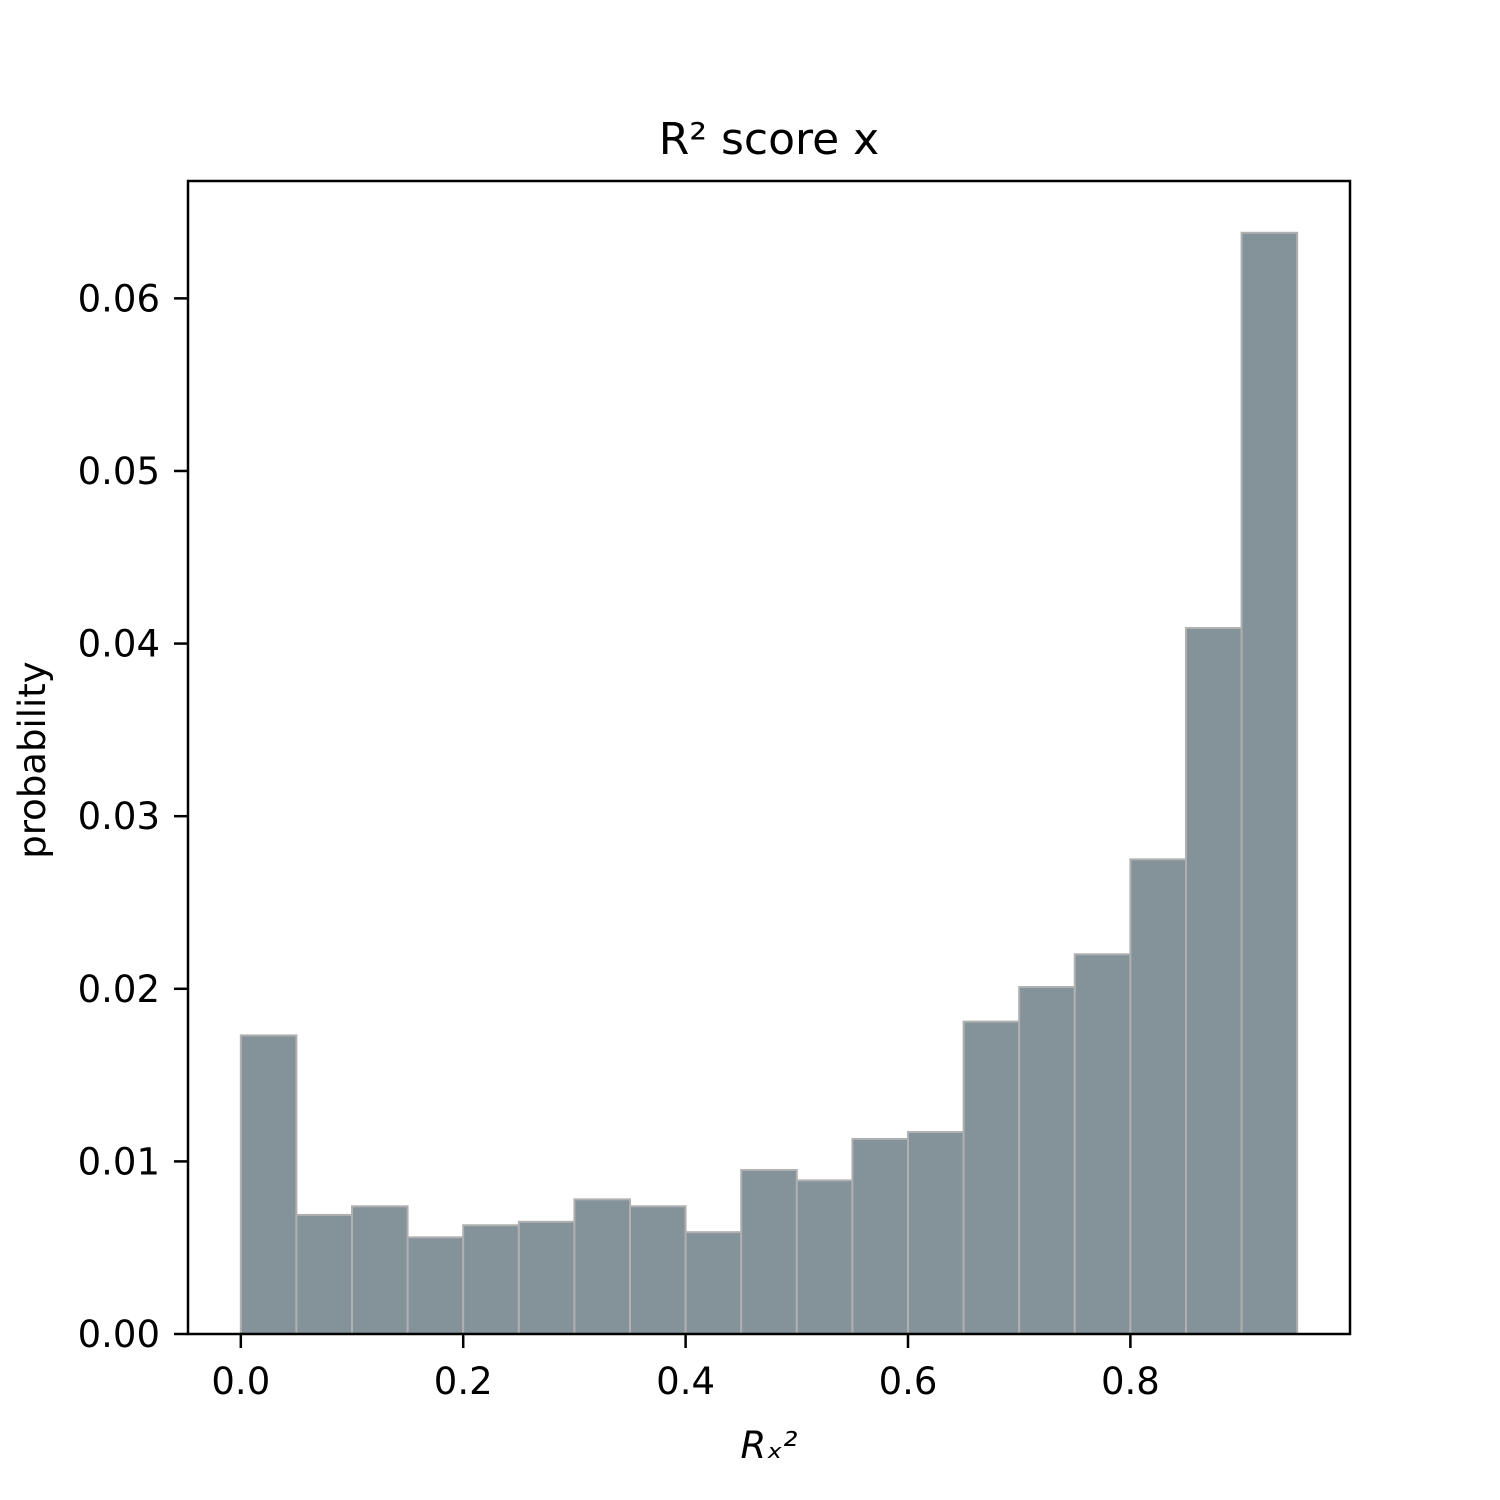 Image resolution: width=1500 pixels, height=1500 pixels. What do you see at coordinates (119, 298) in the screenshot?
I see `y-tick-label: 0.06` at bounding box center [119, 298].